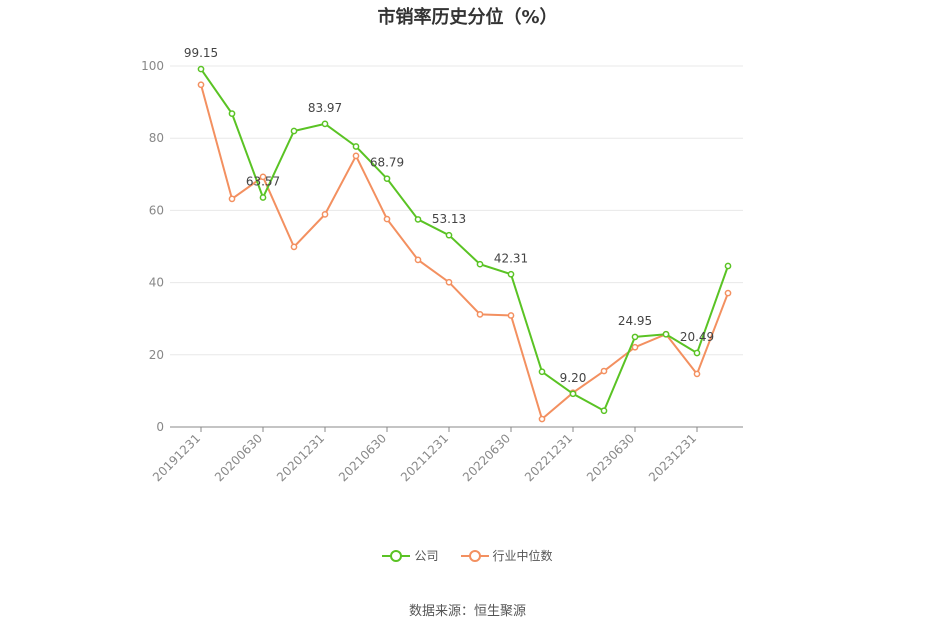  Describe the element at coordinates (263, 182) in the screenshot. I see `data-label: 63.57` at that location.